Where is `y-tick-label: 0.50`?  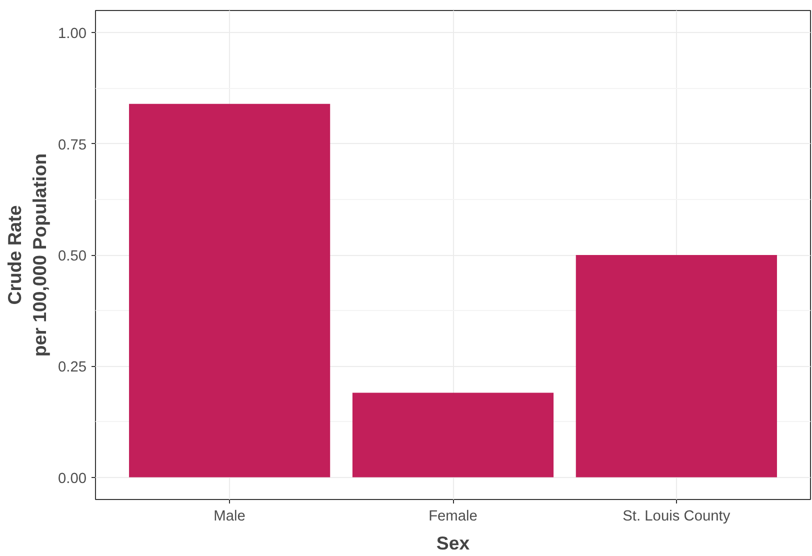
y-tick-label: 0.50 is located at coordinates (72, 256).